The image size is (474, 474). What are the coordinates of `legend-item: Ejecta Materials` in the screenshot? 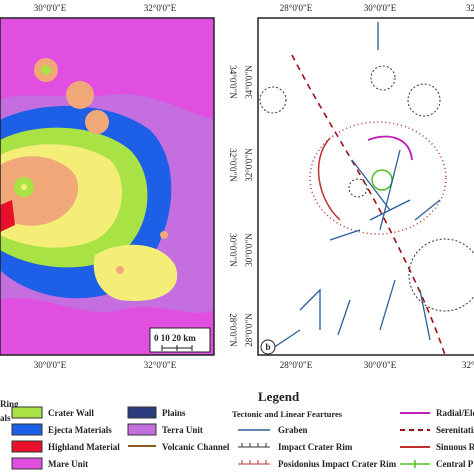 It's located at (80, 430).